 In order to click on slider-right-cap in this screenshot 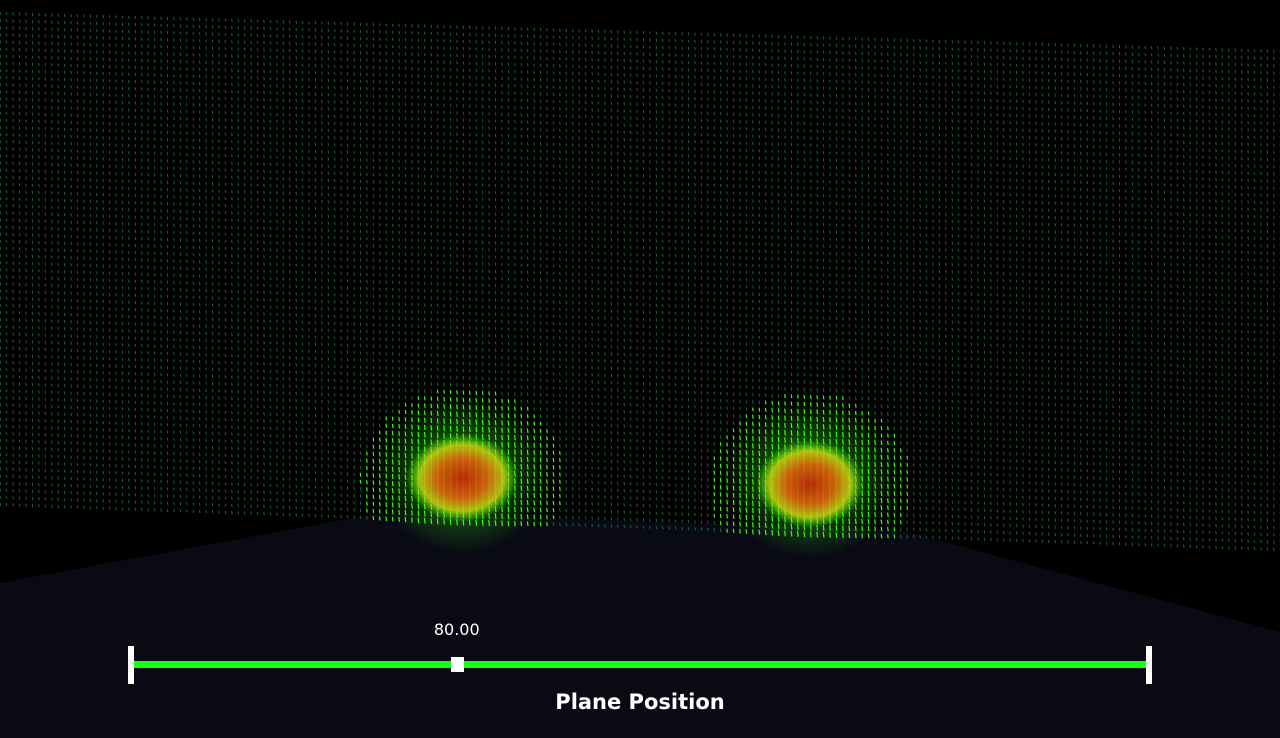, I will do `click(1149, 665)`.